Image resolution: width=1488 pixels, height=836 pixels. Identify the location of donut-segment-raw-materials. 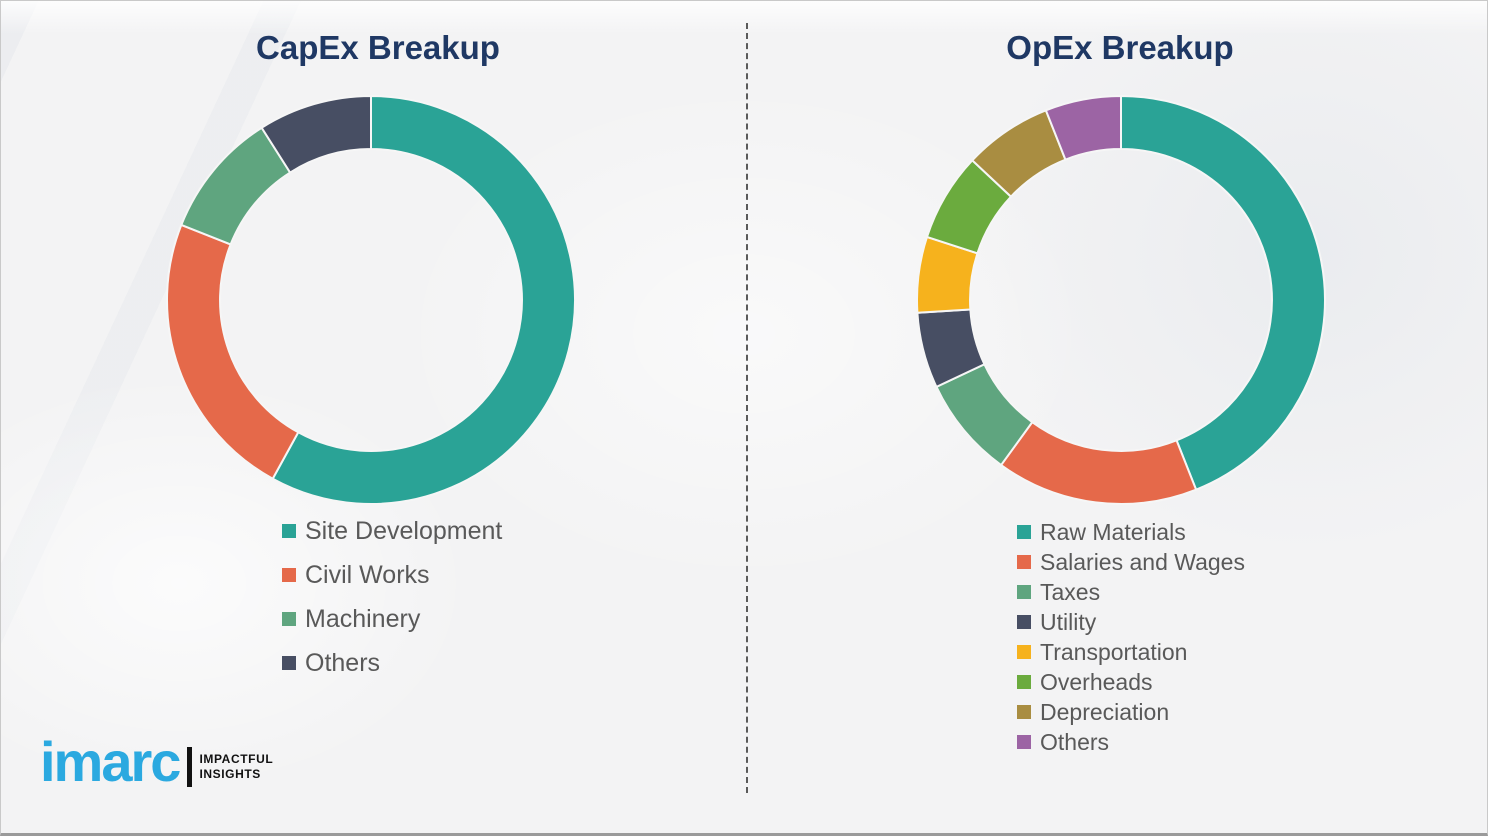
(1223, 293).